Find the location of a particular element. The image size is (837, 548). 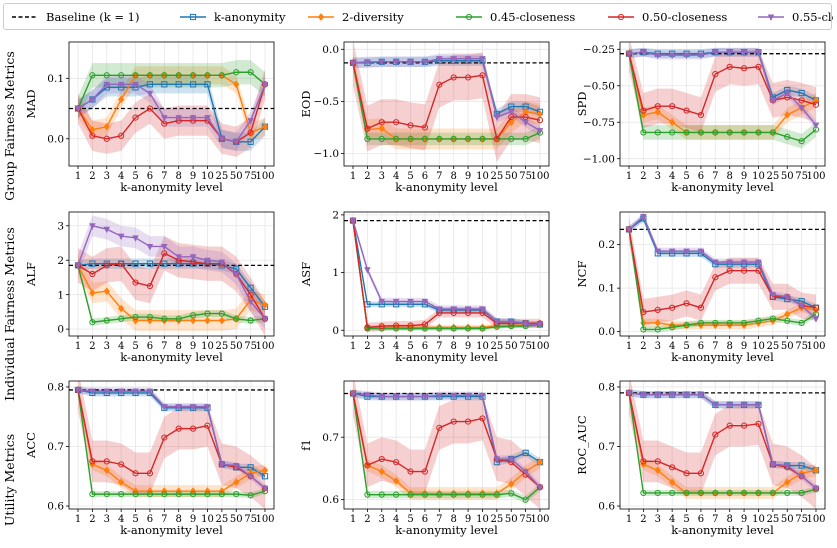

y-tick-label: 2 is located at coordinates (335, 215).